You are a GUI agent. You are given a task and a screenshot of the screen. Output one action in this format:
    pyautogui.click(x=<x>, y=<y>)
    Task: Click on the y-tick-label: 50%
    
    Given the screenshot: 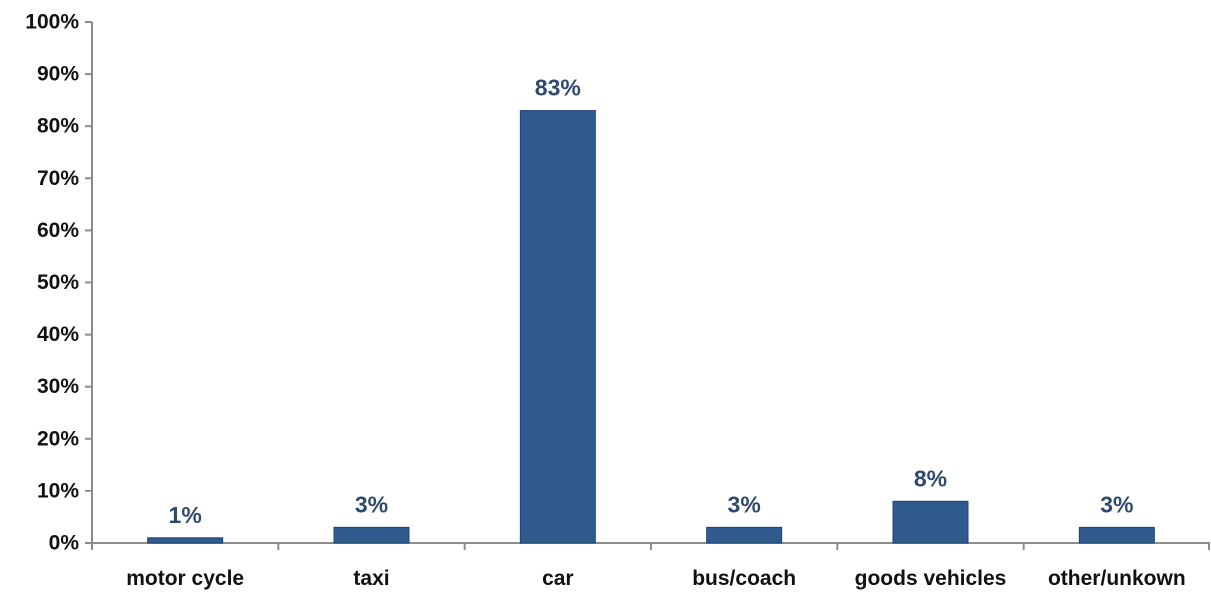 What is the action you would take?
    pyautogui.click(x=58, y=282)
    